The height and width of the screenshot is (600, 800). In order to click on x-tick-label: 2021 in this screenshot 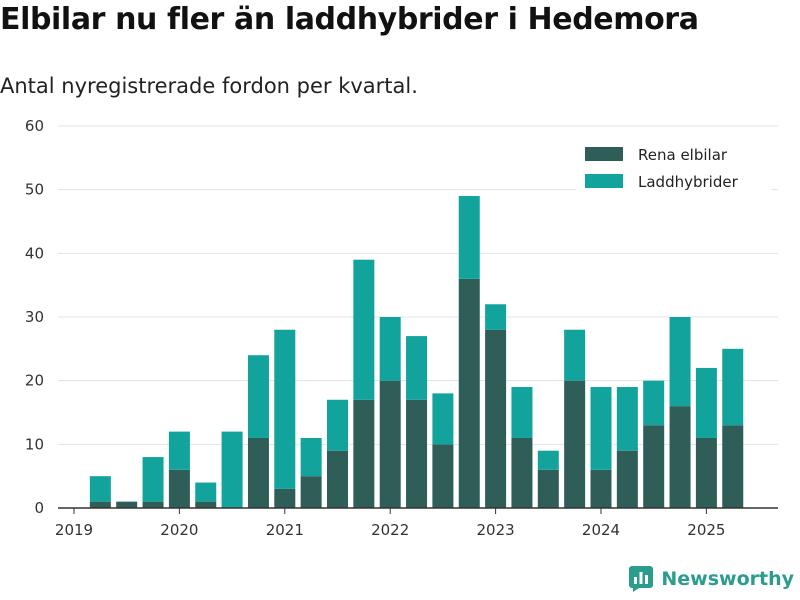, I will do `click(285, 530)`.